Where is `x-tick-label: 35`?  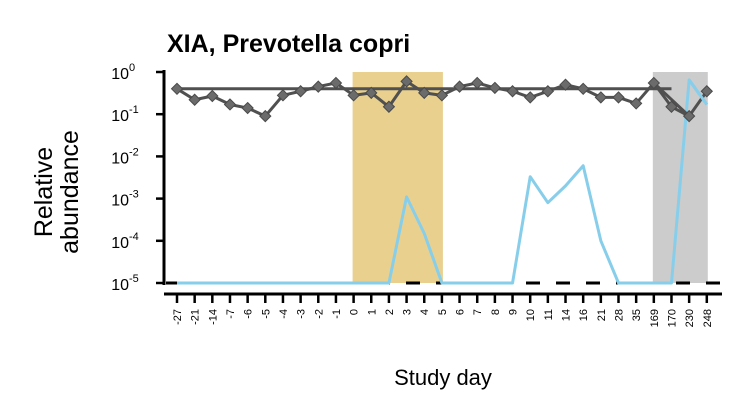
x-tick-label: 35 is located at coordinates (637, 315).